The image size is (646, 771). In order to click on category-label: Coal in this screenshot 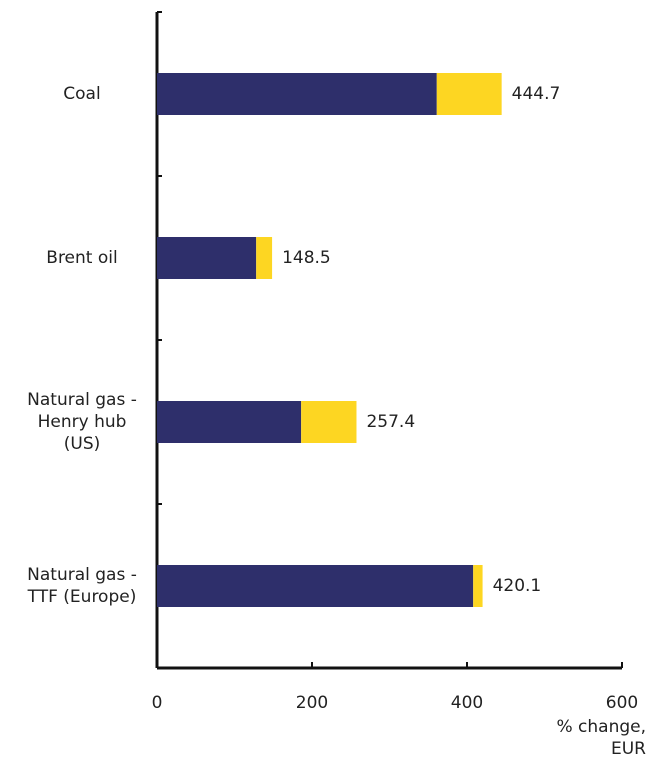, I will do `click(82, 94)`.